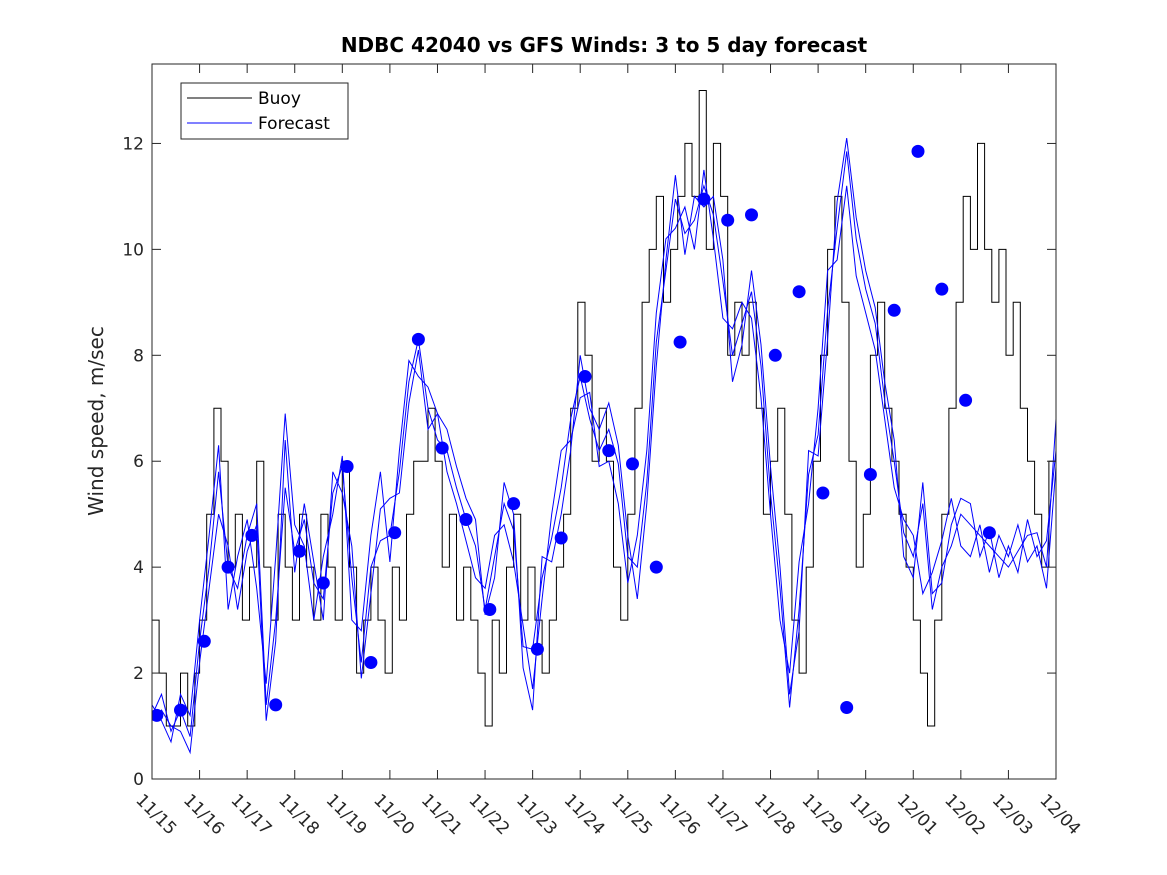  What do you see at coordinates (96, 421) in the screenshot?
I see `y-axis-label: Wind speed, m/sec` at bounding box center [96, 421].